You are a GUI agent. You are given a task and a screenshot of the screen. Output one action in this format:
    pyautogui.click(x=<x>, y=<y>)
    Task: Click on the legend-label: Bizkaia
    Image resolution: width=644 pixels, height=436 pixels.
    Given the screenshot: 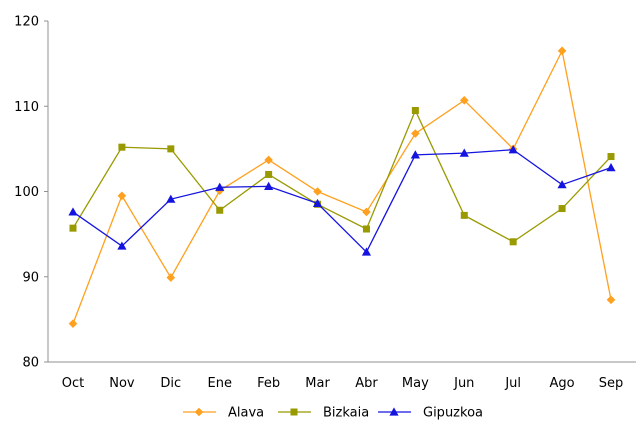 What is the action you would take?
    pyautogui.click(x=346, y=413)
    